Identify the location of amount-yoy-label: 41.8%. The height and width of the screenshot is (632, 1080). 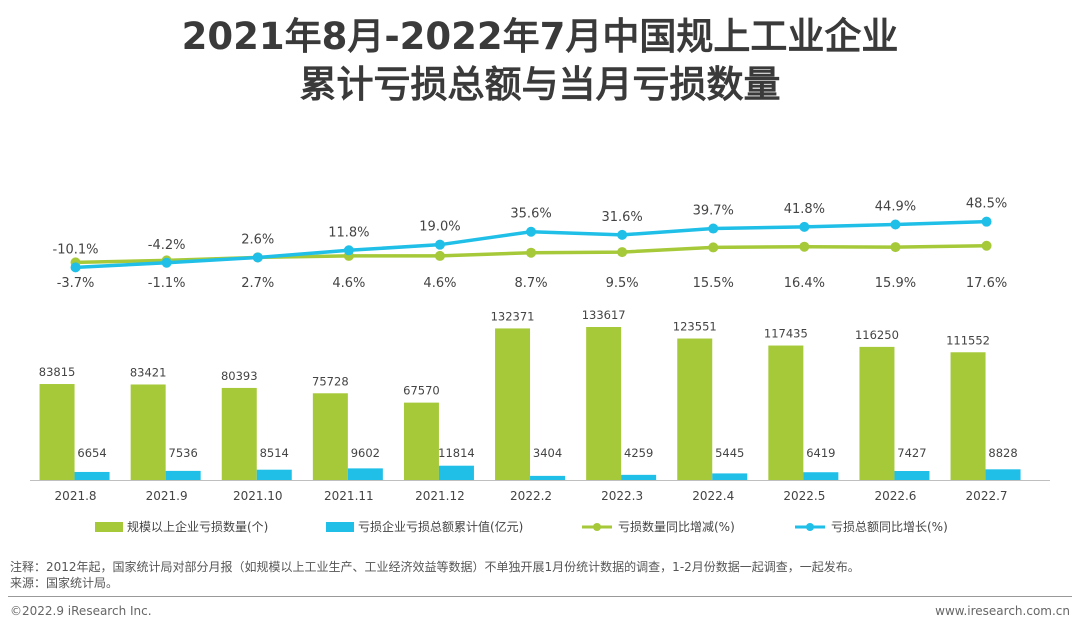
(804, 209).